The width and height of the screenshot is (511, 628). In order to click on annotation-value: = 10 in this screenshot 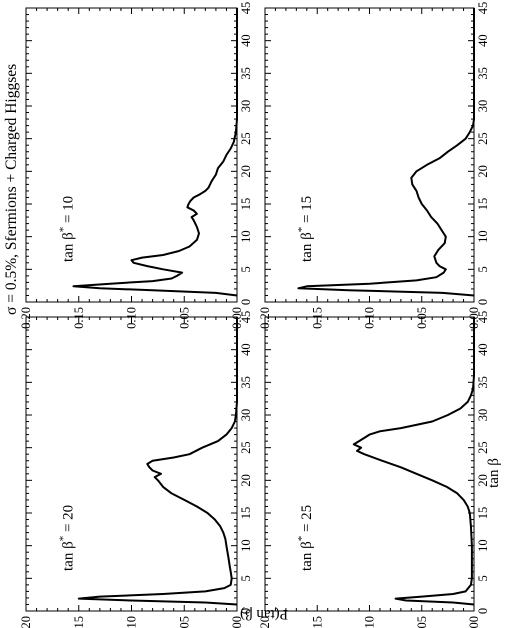, I will do `click(68, 211)`.